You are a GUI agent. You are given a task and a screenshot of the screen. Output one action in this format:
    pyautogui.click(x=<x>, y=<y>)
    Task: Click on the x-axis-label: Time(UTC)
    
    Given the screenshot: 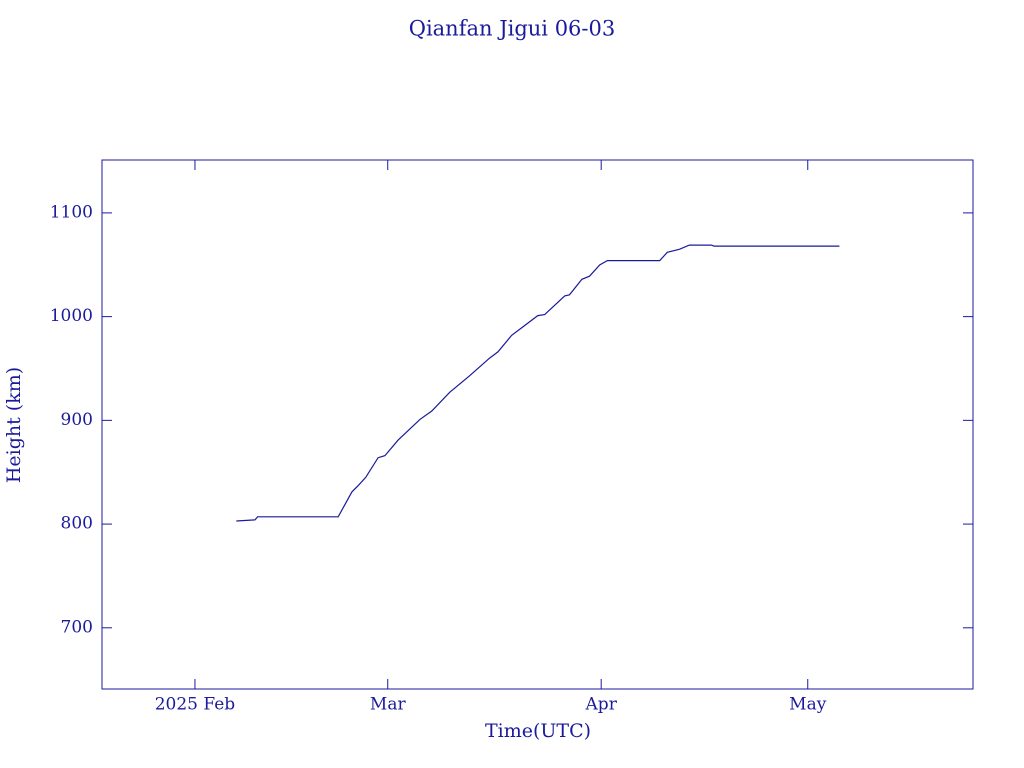 What is the action you would take?
    pyautogui.click(x=538, y=731)
    